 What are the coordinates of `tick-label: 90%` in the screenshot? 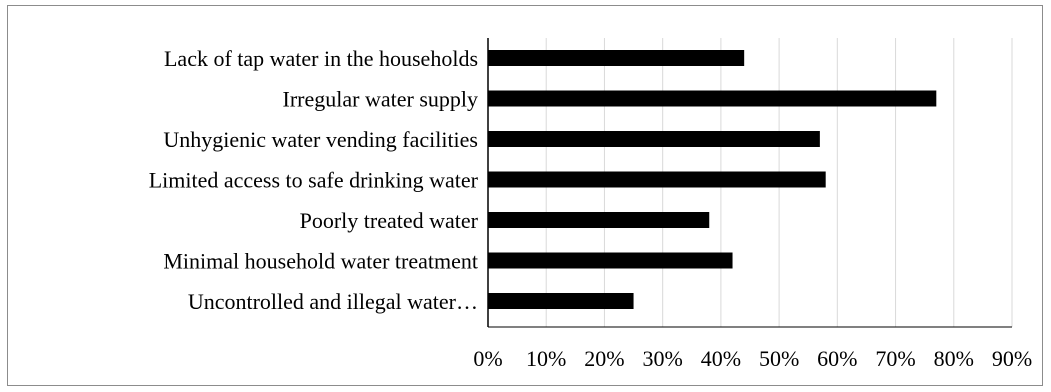 It's located at (1012, 358).